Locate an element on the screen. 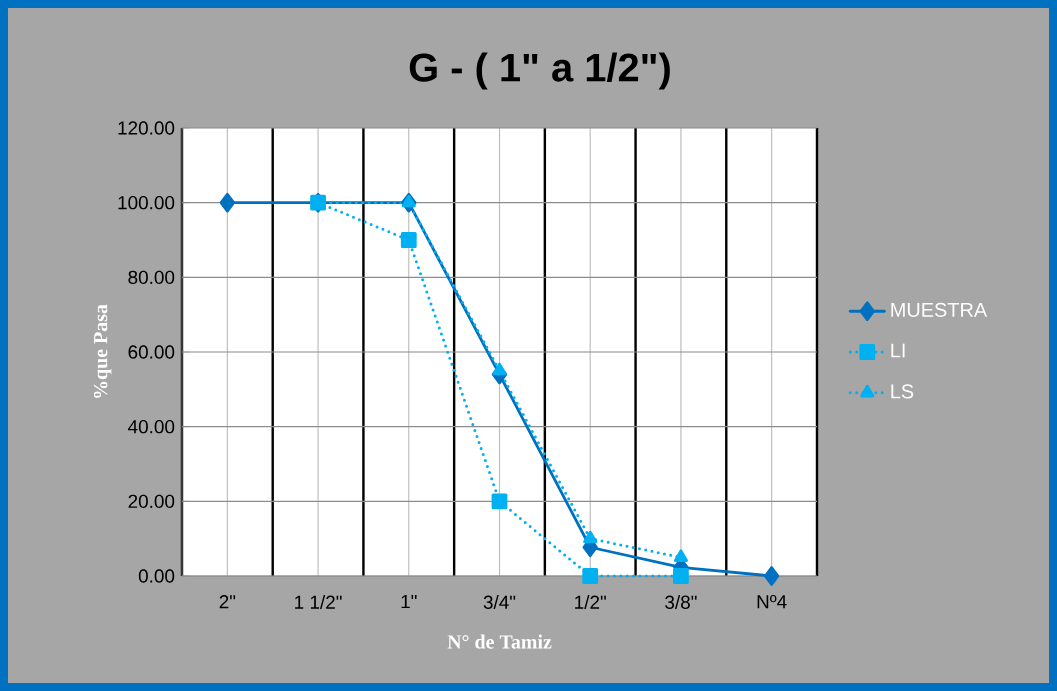  y-tick-label: 80.00 is located at coordinates (151, 277).